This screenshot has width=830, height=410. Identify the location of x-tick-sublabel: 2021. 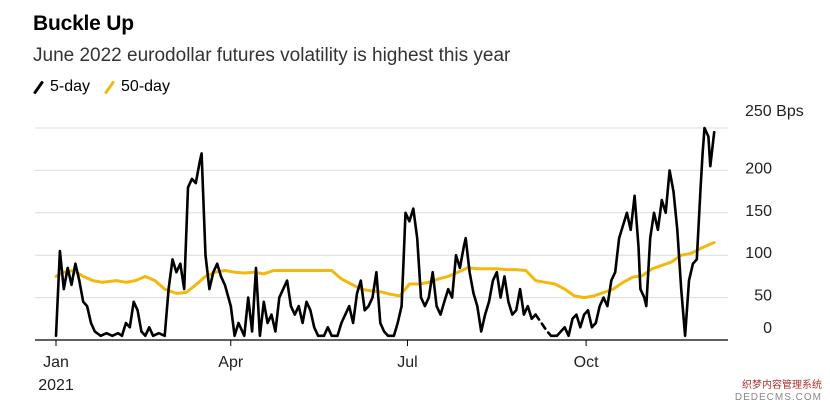
(56, 385).